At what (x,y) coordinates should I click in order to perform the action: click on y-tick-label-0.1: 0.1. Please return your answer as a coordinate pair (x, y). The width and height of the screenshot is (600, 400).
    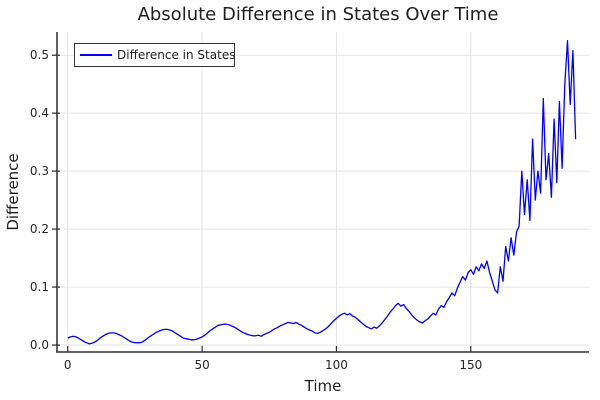
    Looking at the image, I should click on (39, 287).